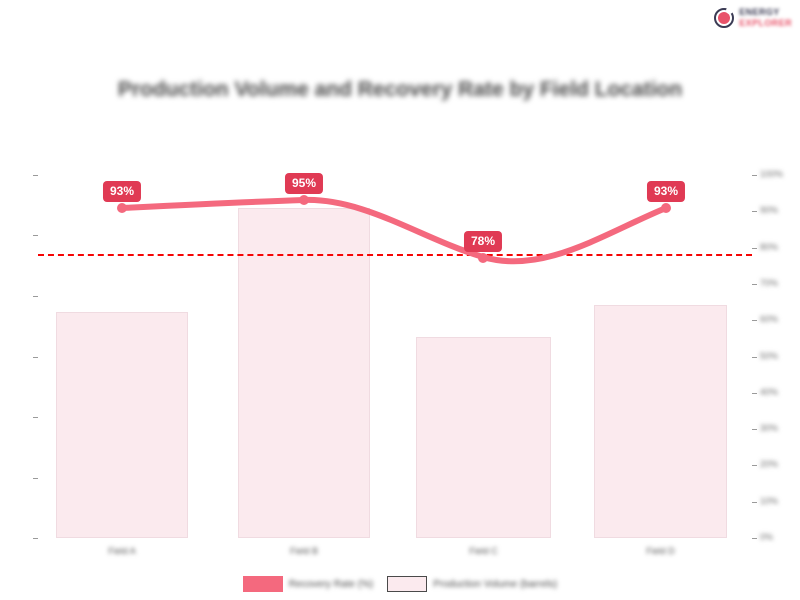 The width and height of the screenshot is (800, 600). I want to click on logo-line-2: EXPLORER, so click(765, 23).